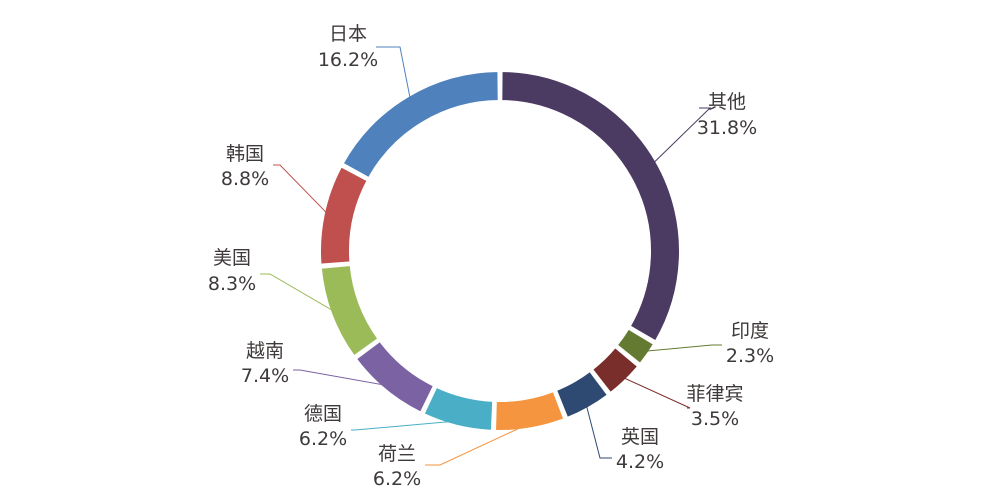  I want to click on leader-line-韩国, so click(301, 190).